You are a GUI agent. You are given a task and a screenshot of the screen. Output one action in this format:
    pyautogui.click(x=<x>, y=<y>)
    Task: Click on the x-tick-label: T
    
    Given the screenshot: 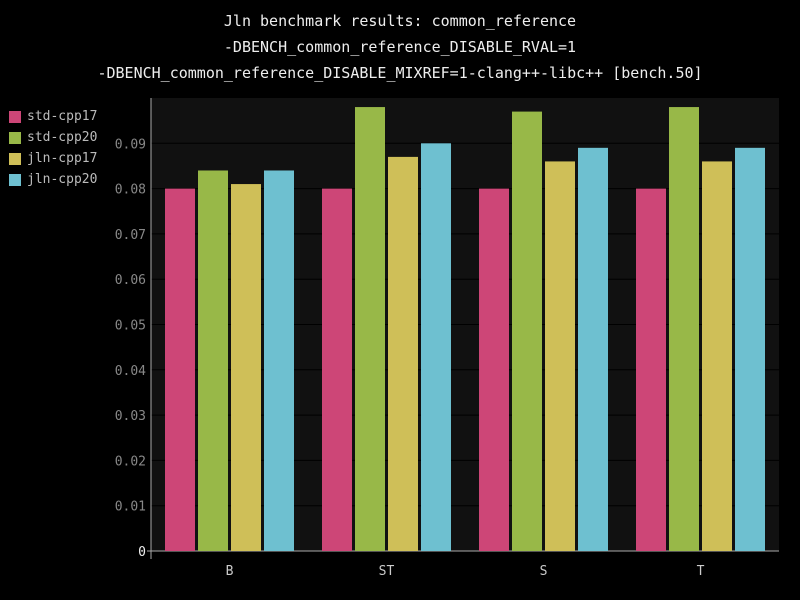 What is the action you would take?
    pyautogui.click(x=701, y=571)
    